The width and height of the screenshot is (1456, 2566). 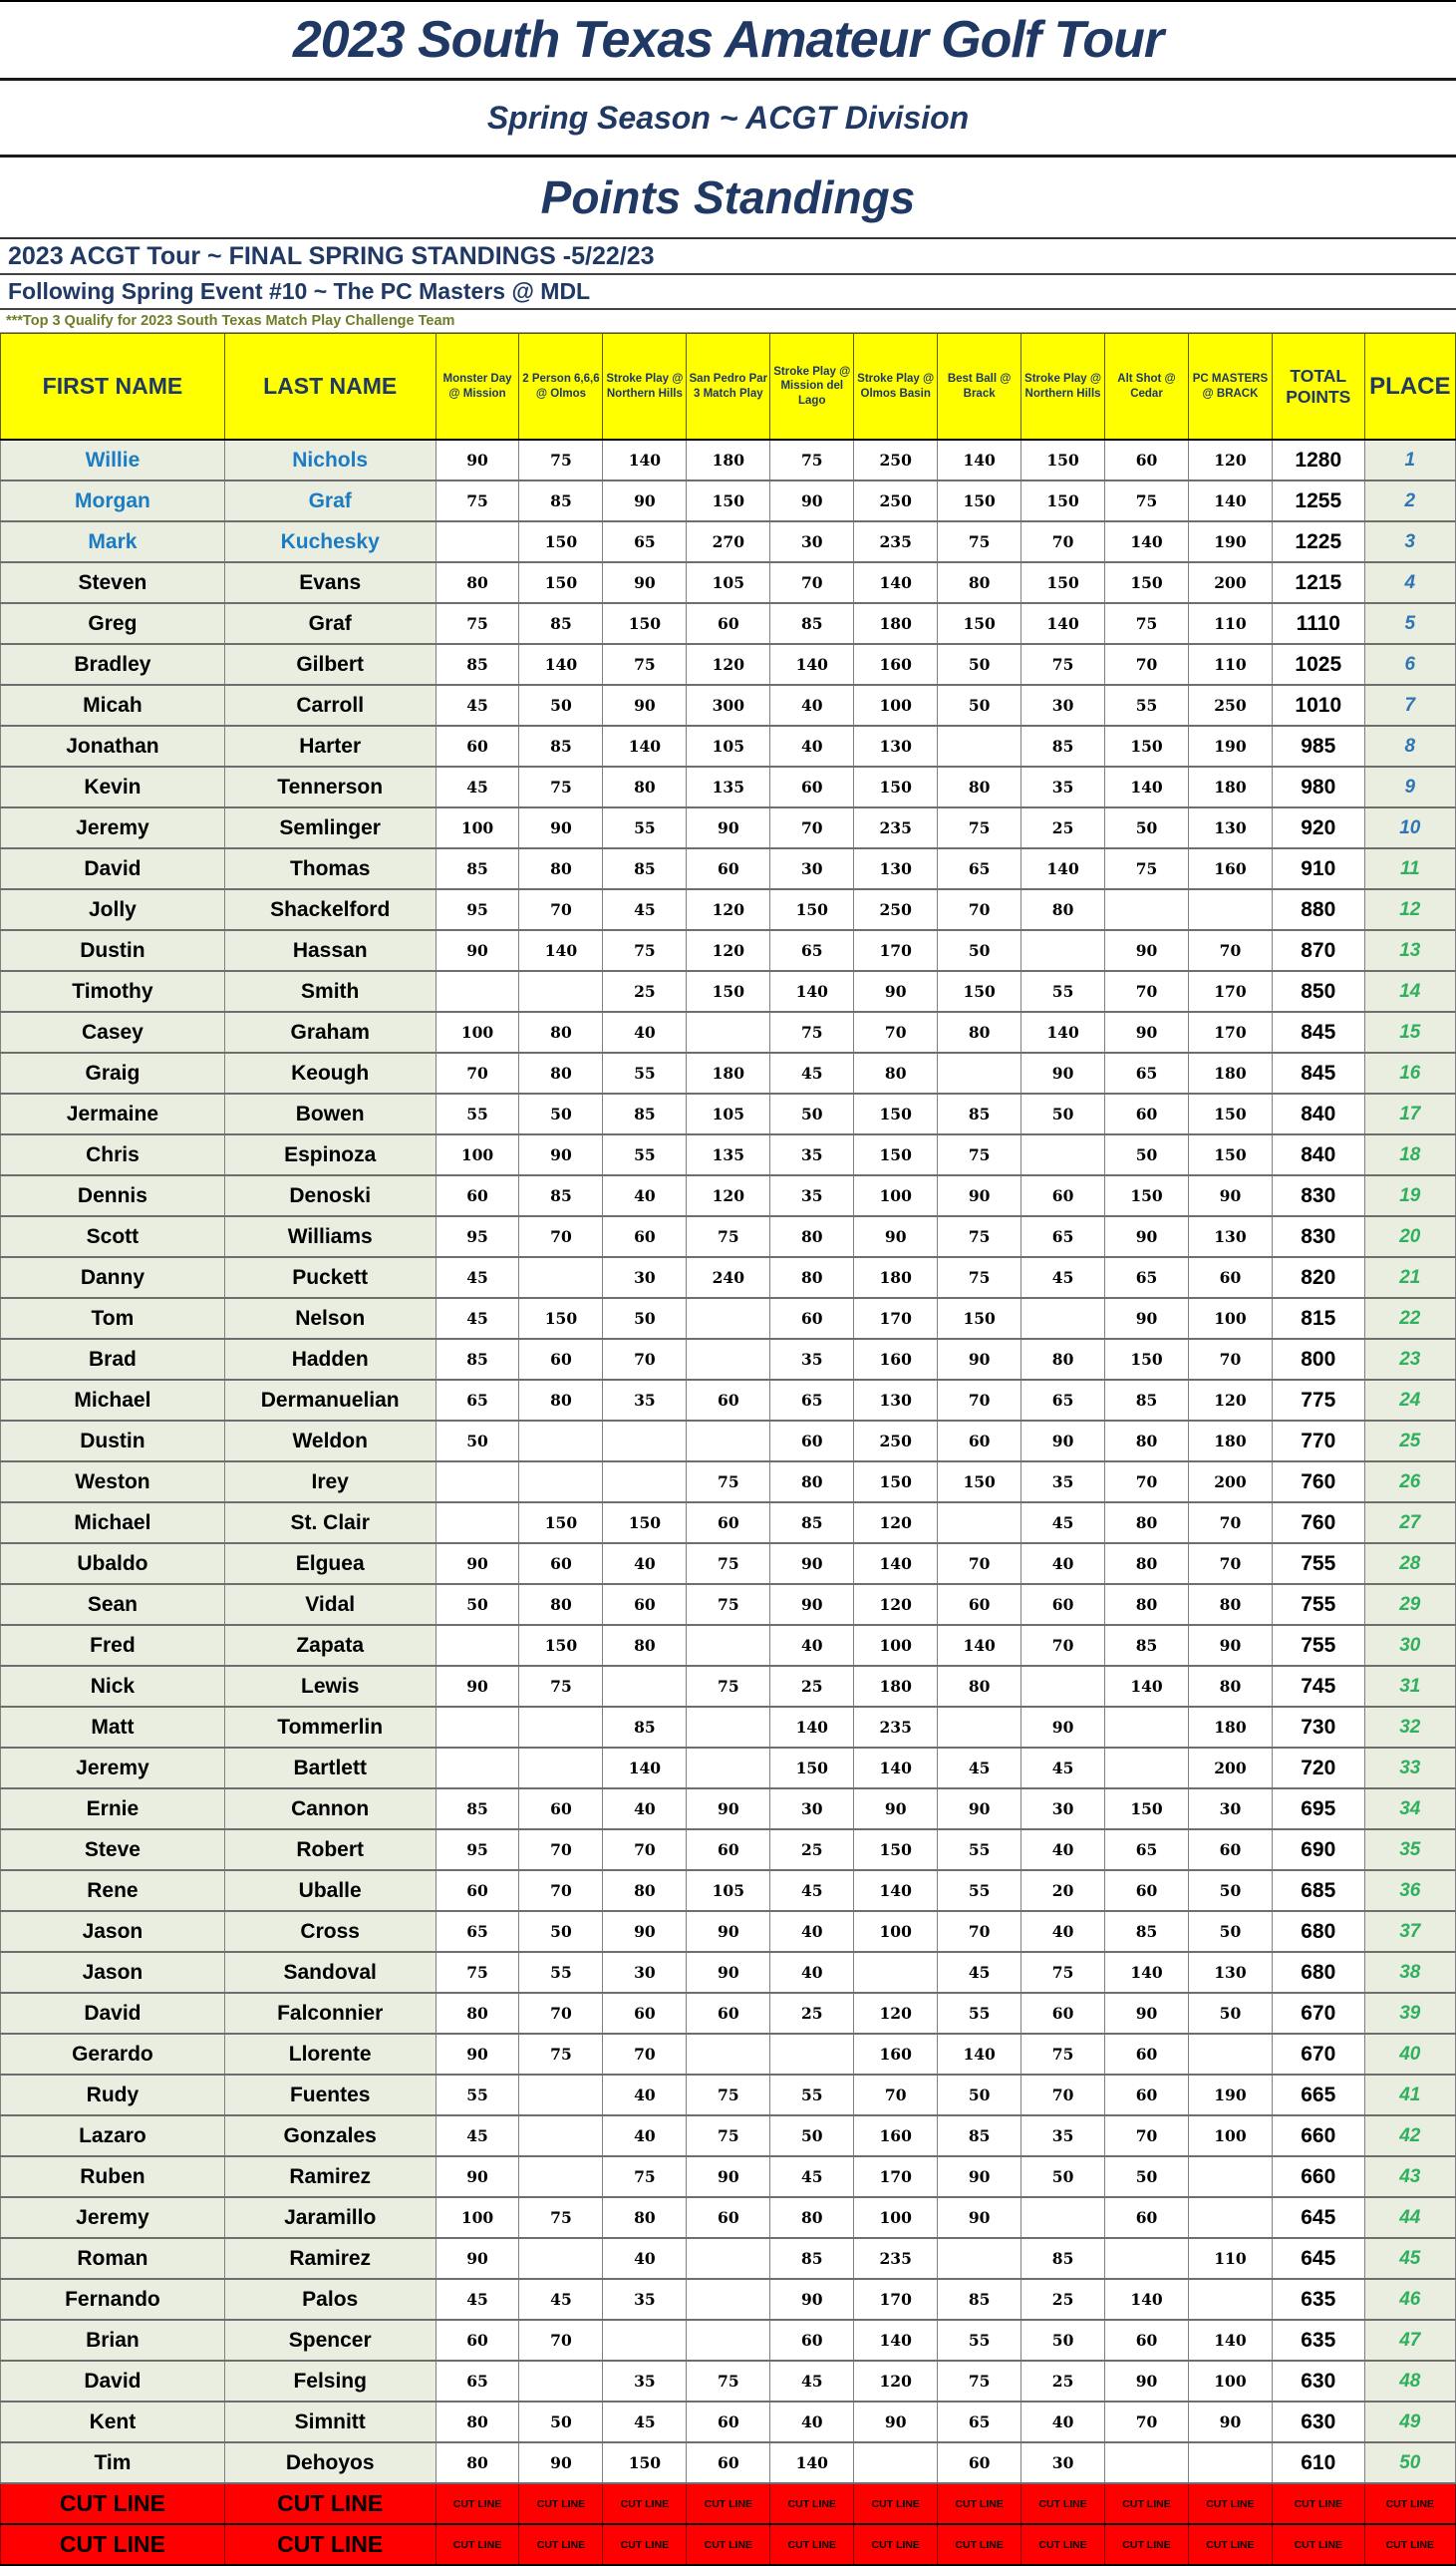 I want to click on last-name-cell: Sandoval, so click(x=330, y=1973).